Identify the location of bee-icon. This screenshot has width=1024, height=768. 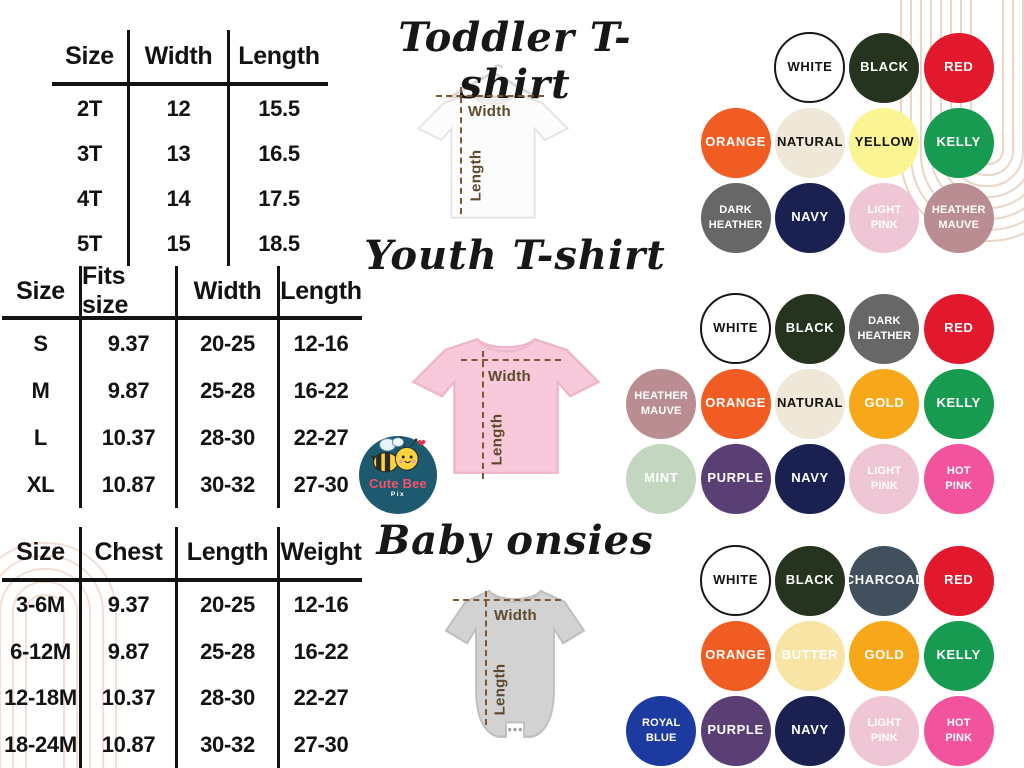
(398, 454).